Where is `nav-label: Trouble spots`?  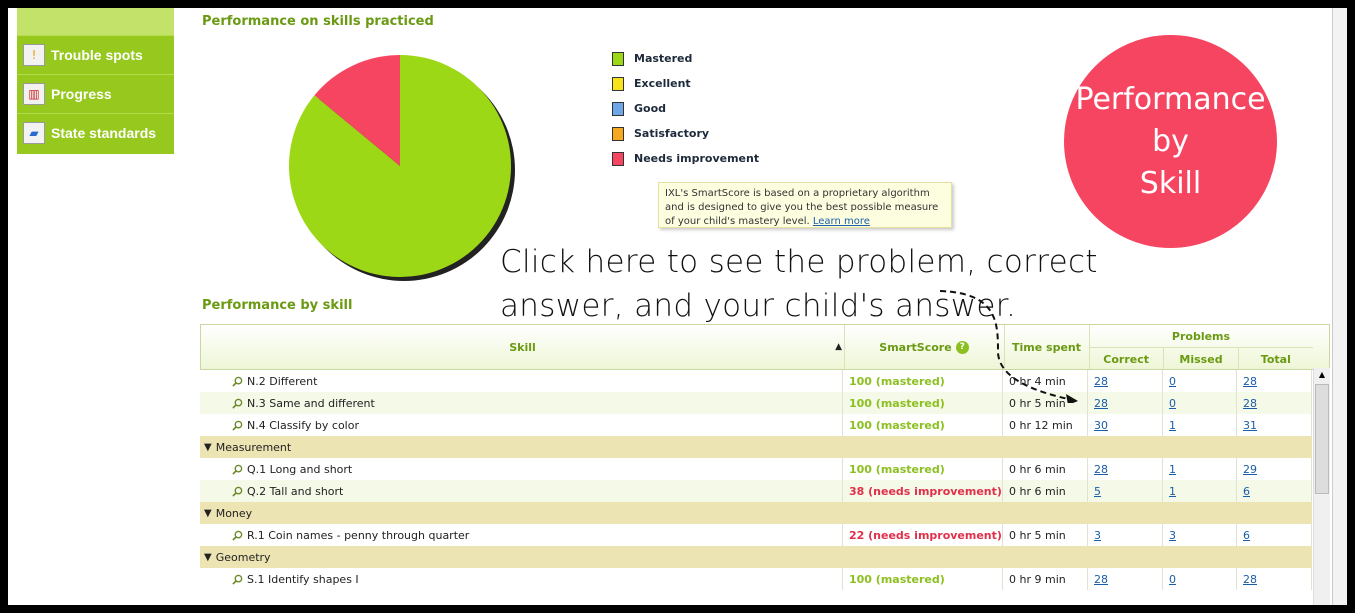 nav-label: Trouble spots is located at coordinates (97, 55).